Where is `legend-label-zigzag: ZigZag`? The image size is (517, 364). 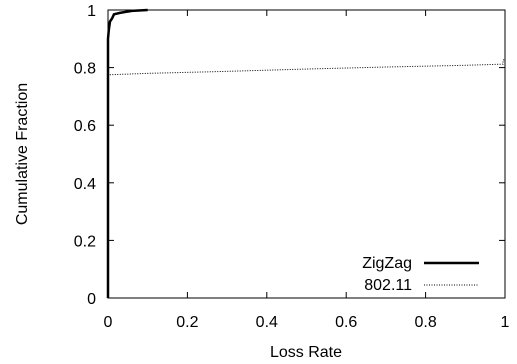
legend-label-zigzag: ZigZag is located at coordinates (387, 263).